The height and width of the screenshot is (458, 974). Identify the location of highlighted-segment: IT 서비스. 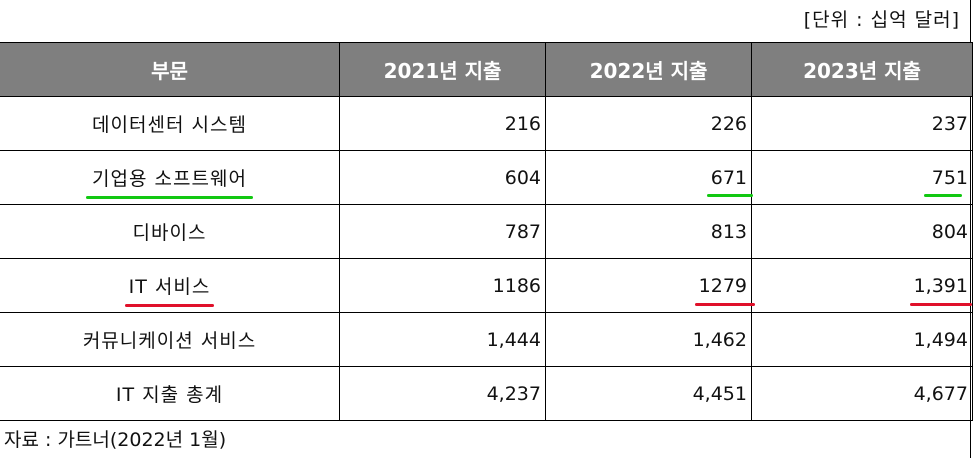
(169, 289).